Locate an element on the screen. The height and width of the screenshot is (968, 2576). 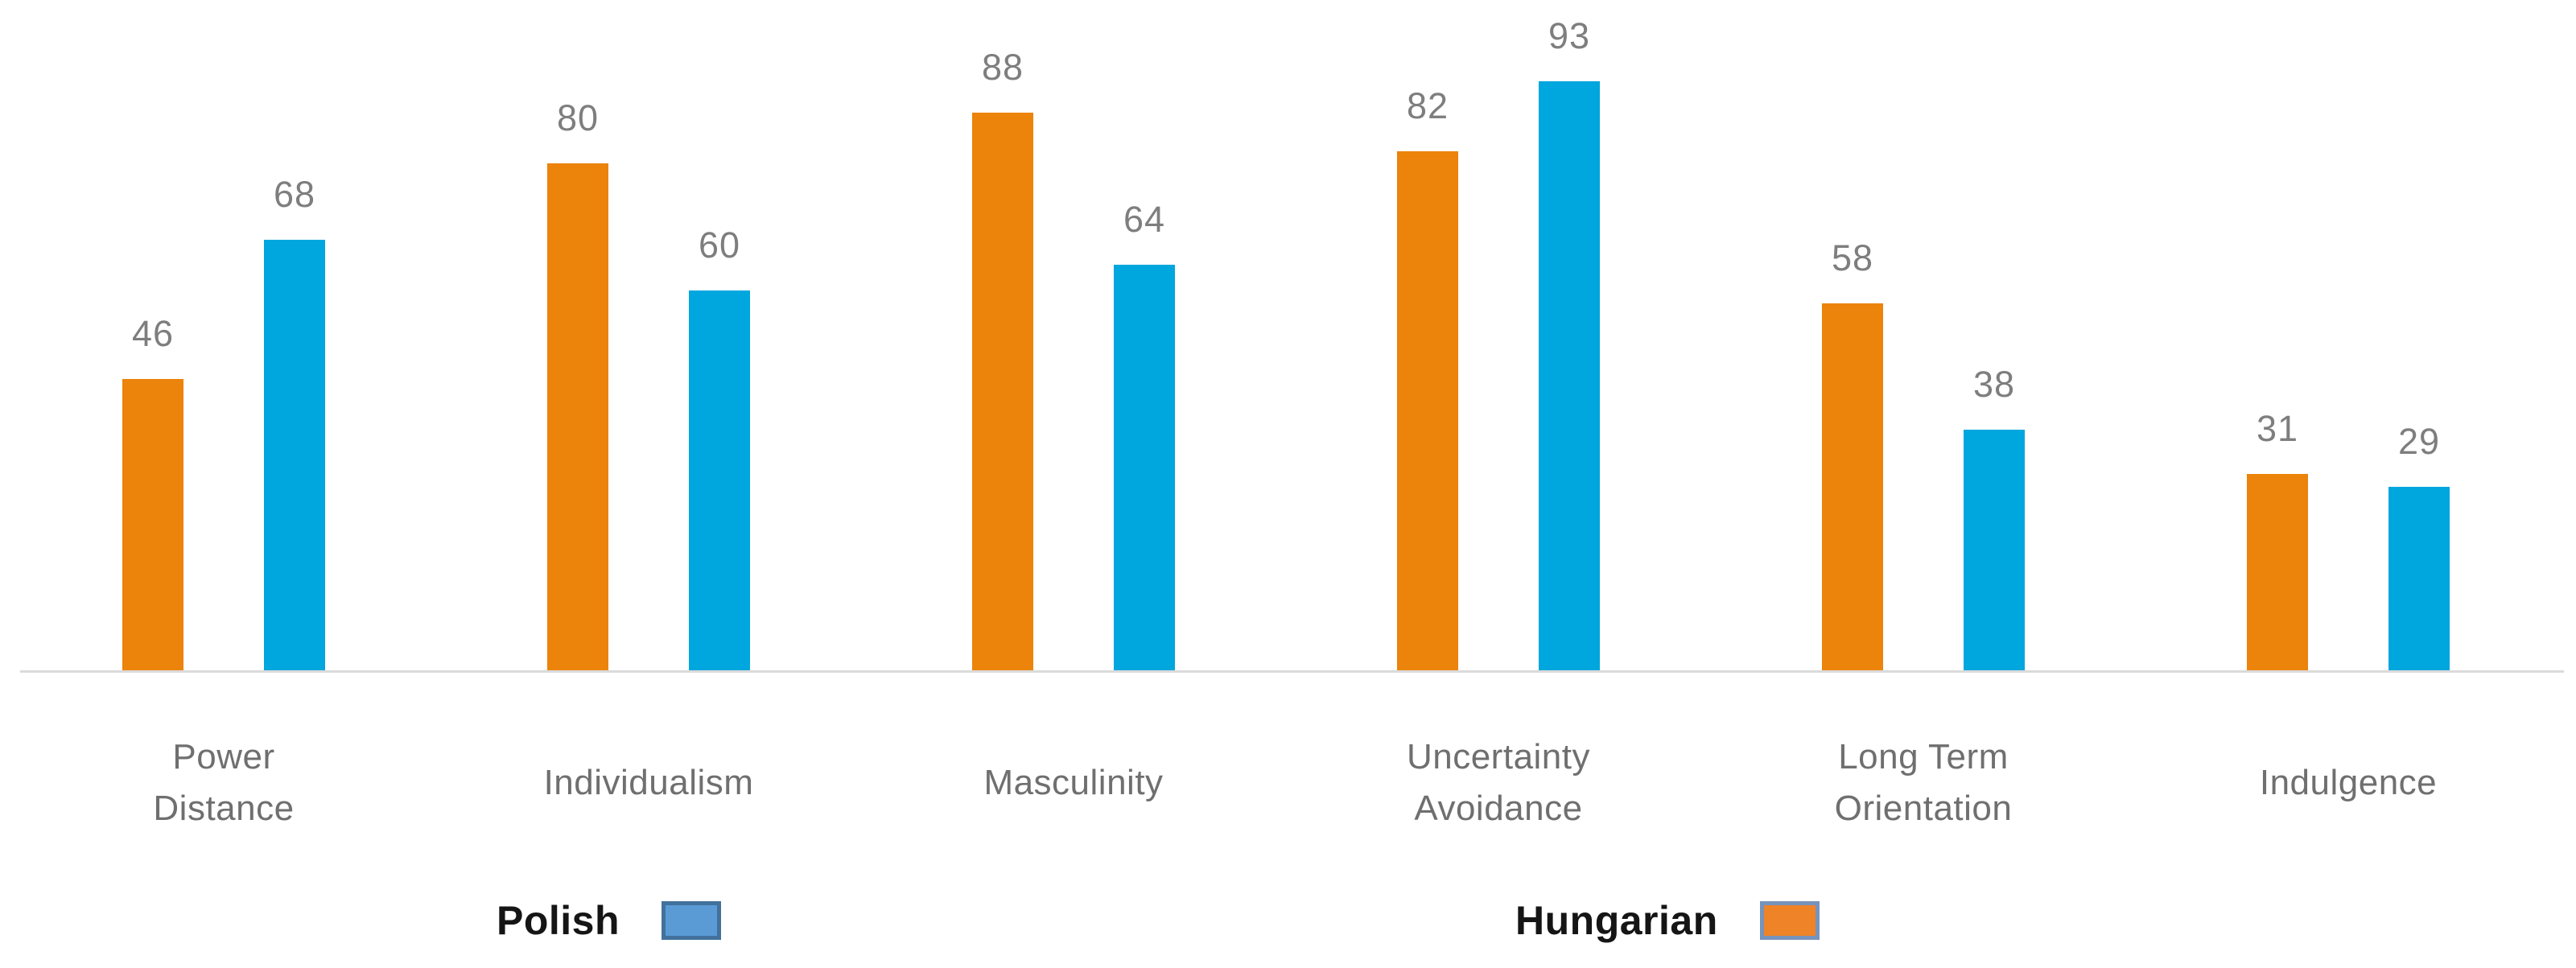
value-label-polish-uncertainty-avoidance: 93 is located at coordinates (1569, 35).